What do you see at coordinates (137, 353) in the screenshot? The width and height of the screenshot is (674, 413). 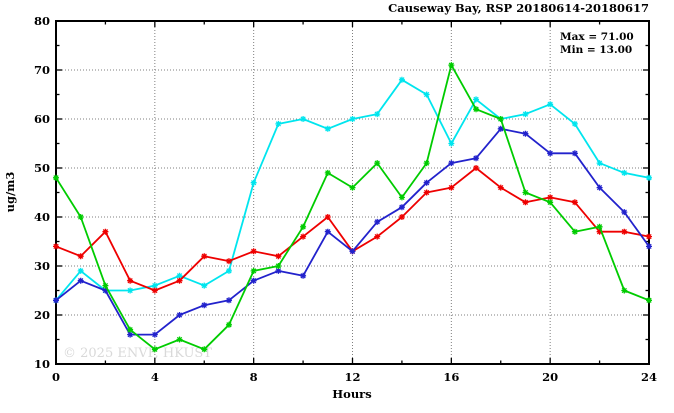 I see `watermark: © 2025 ENVF, HKUST` at bounding box center [137, 353].